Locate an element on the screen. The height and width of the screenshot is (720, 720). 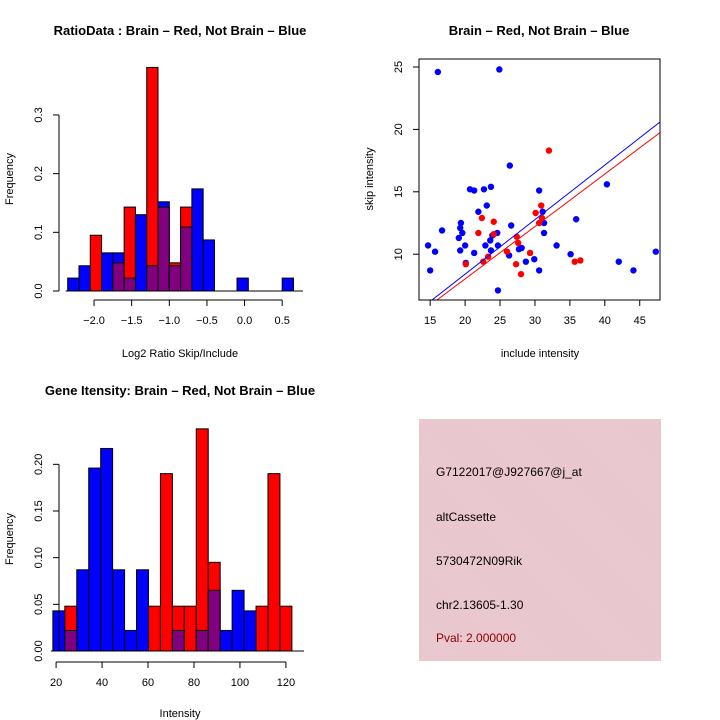
ratio-y-tick-label: 0.3 is located at coordinates (39, 114).